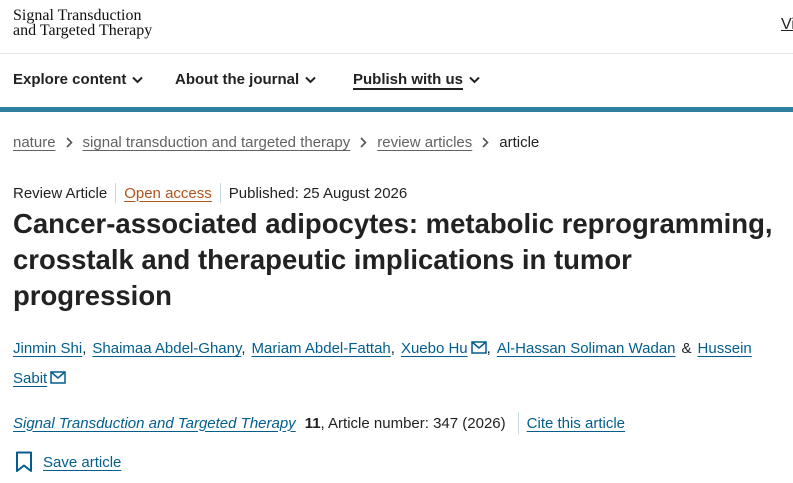 The width and height of the screenshot is (793, 483). Describe the element at coordinates (77, 15) in the screenshot. I see `logo-line: Signal Transduction` at that location.